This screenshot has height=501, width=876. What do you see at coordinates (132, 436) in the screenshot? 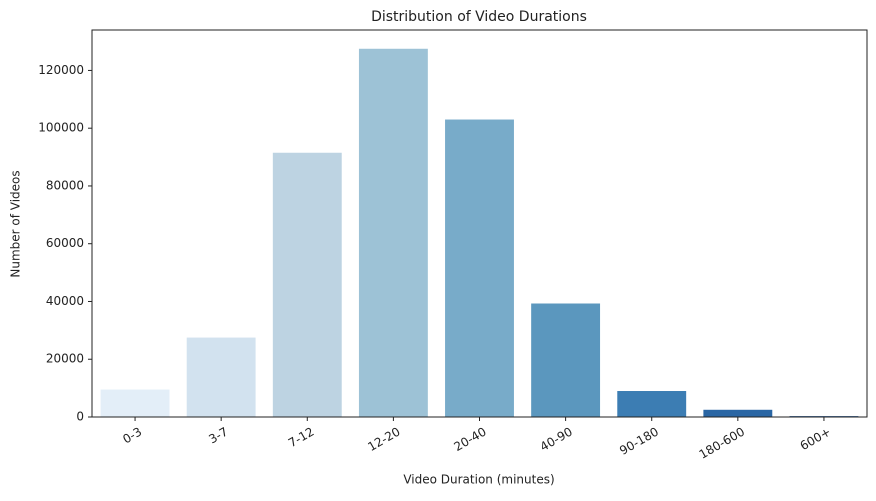
I see `x-tick-label: 0-3` at bounding box center [132, 436].